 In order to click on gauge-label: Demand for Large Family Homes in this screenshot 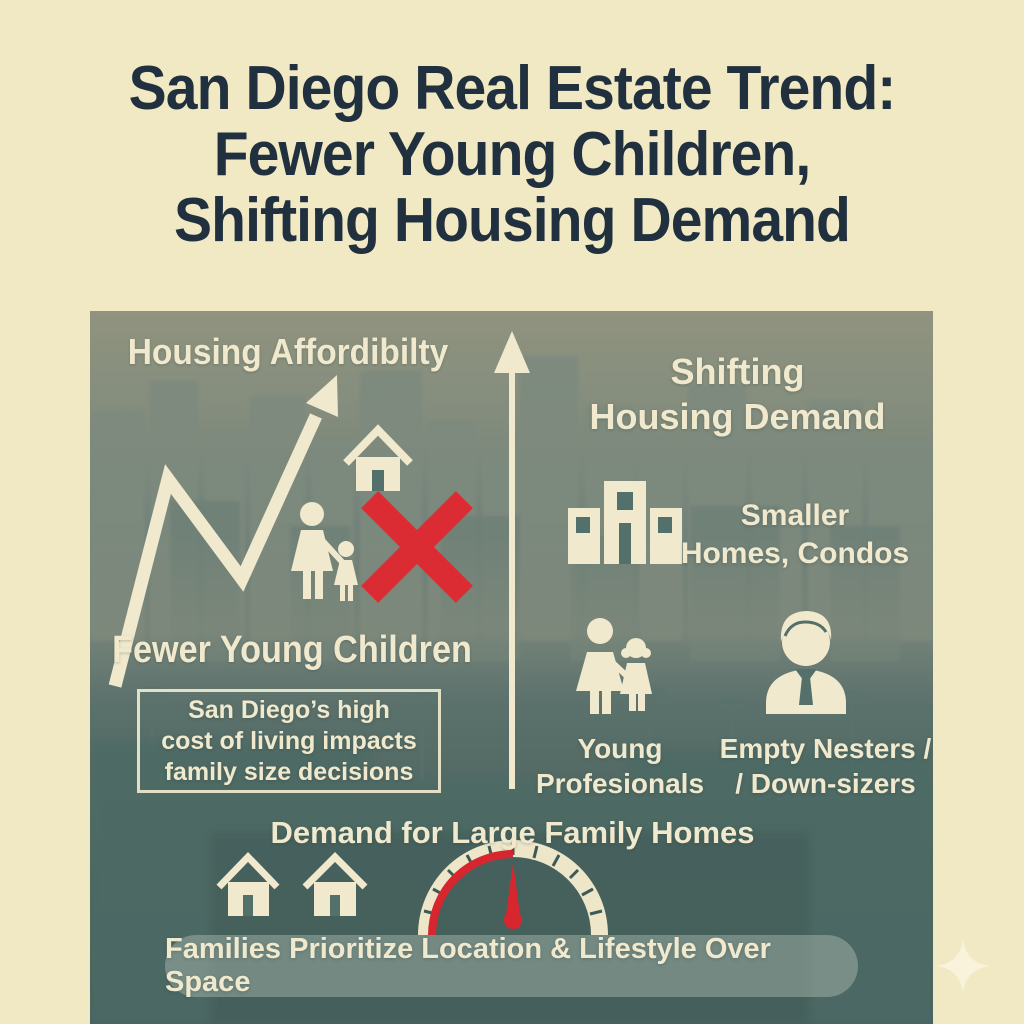, I will do `click(512, 832)`.